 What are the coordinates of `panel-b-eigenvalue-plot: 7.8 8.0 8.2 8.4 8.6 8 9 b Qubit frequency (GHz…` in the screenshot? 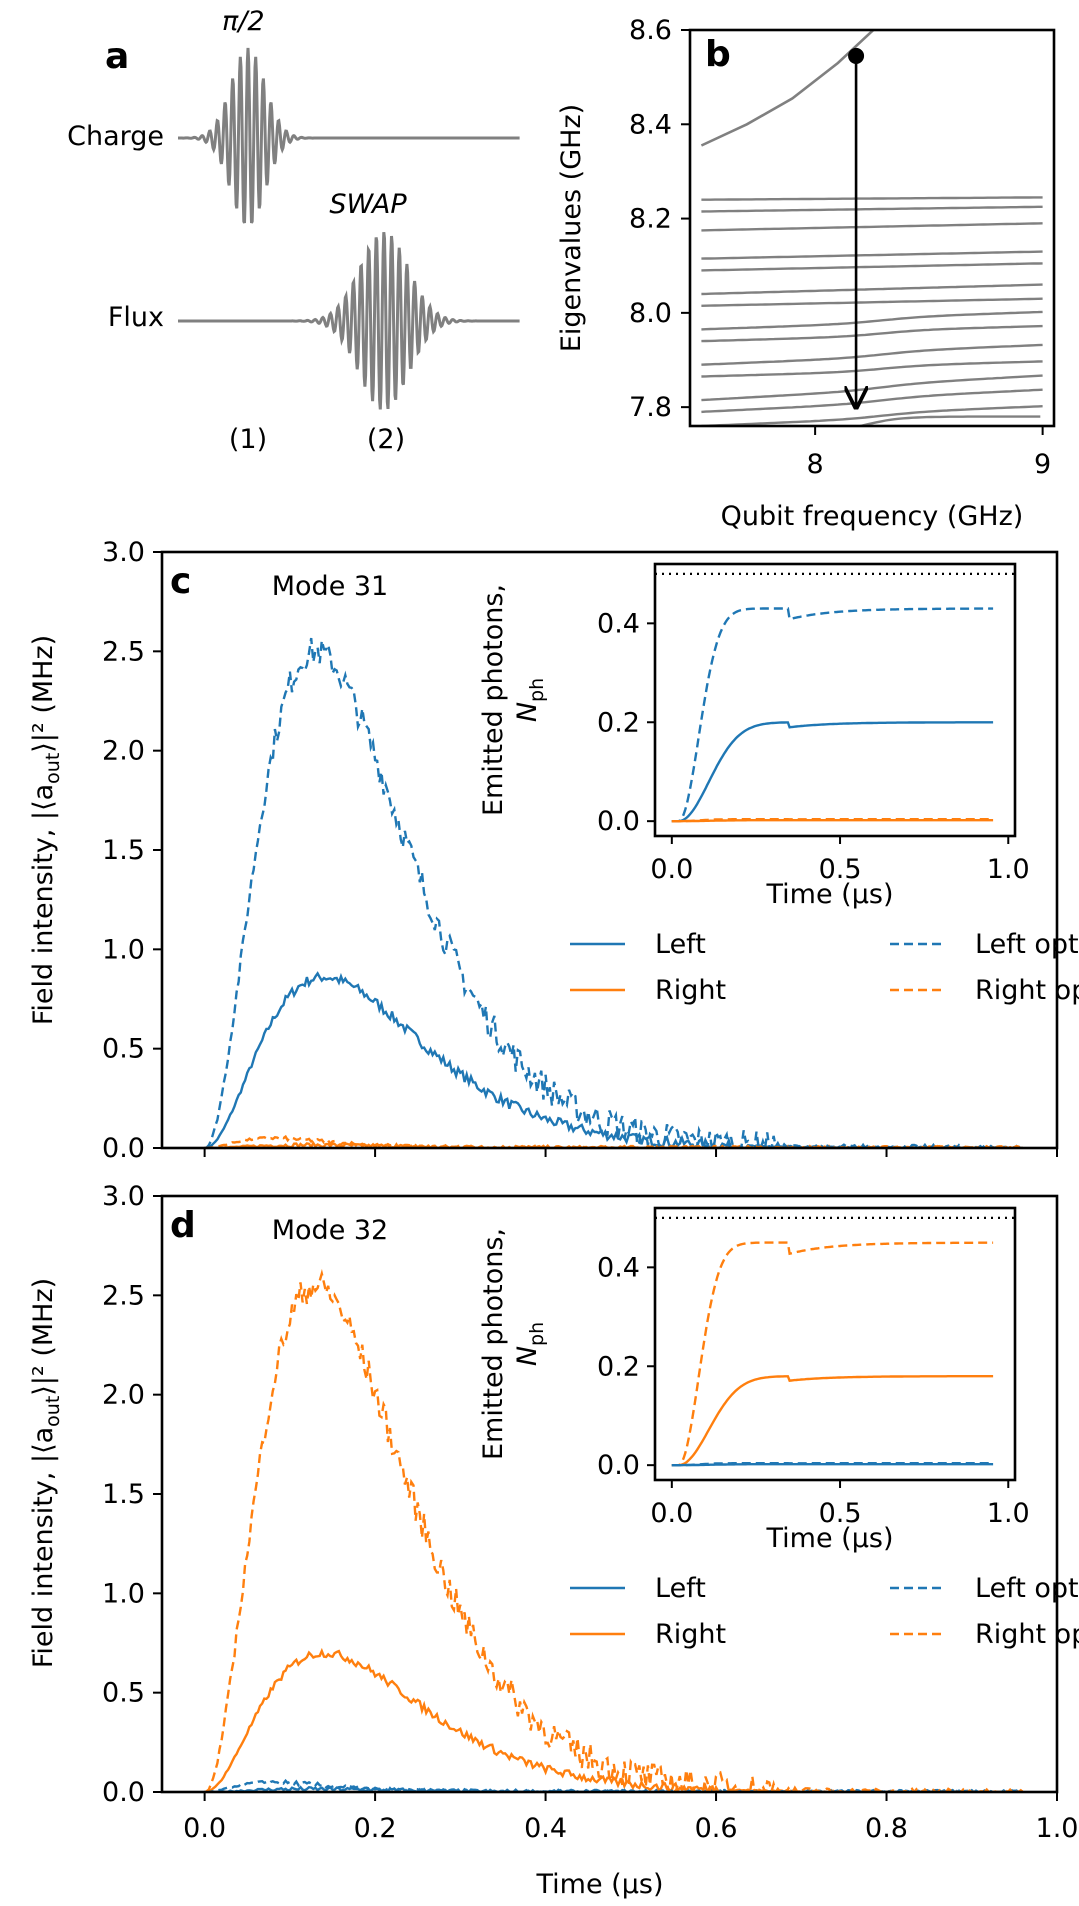 It's located at (806, 273).